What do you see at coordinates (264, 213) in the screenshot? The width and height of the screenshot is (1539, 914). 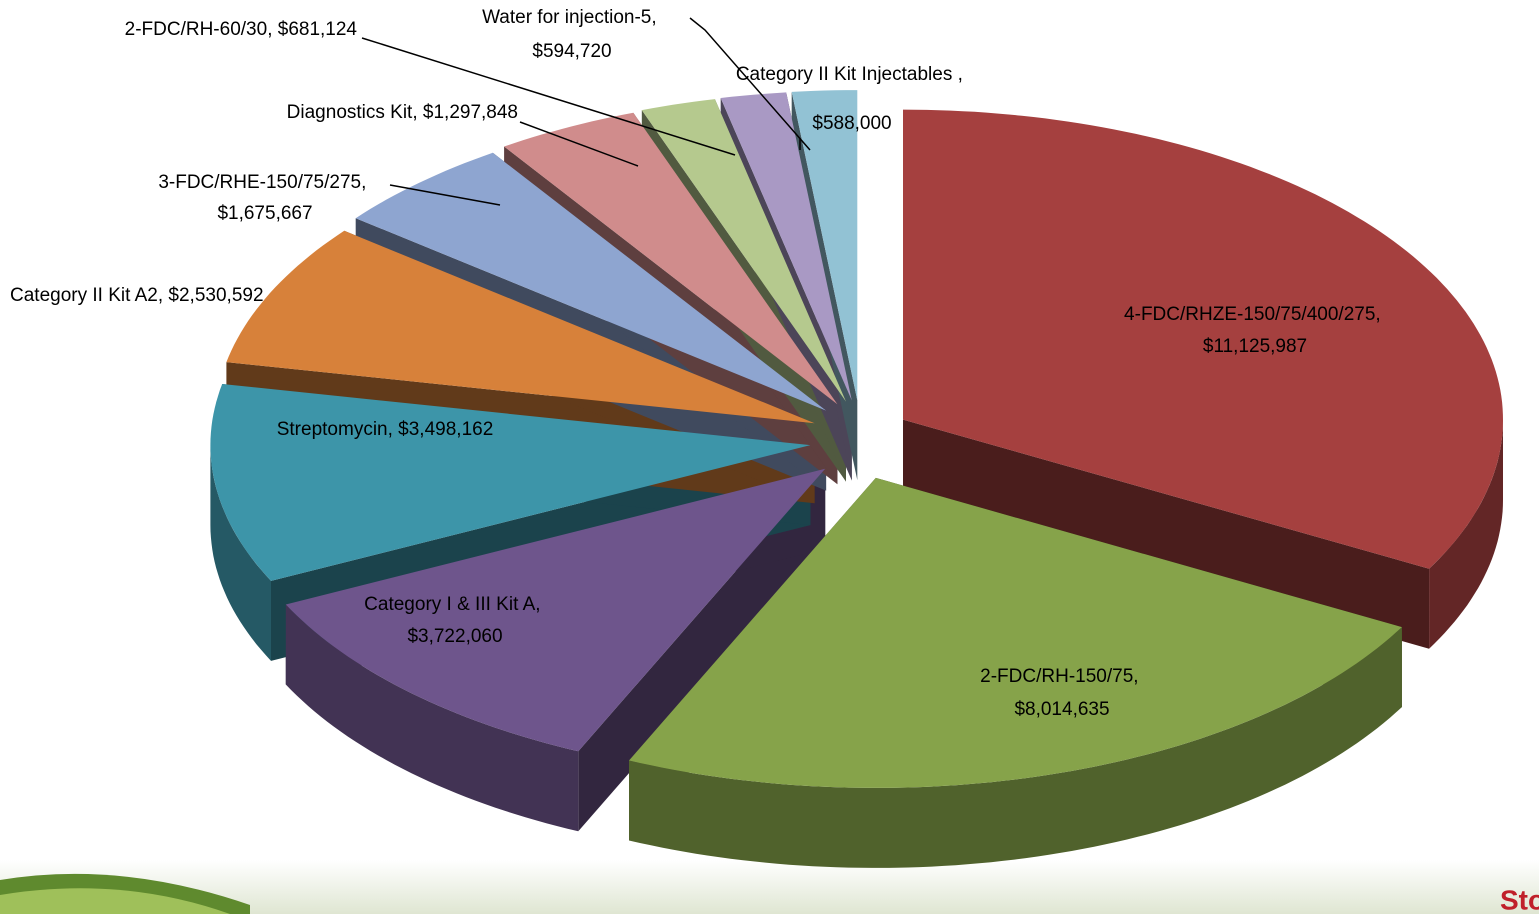 I see `label-value: $1,675,667` at bounding box center [264, 213].